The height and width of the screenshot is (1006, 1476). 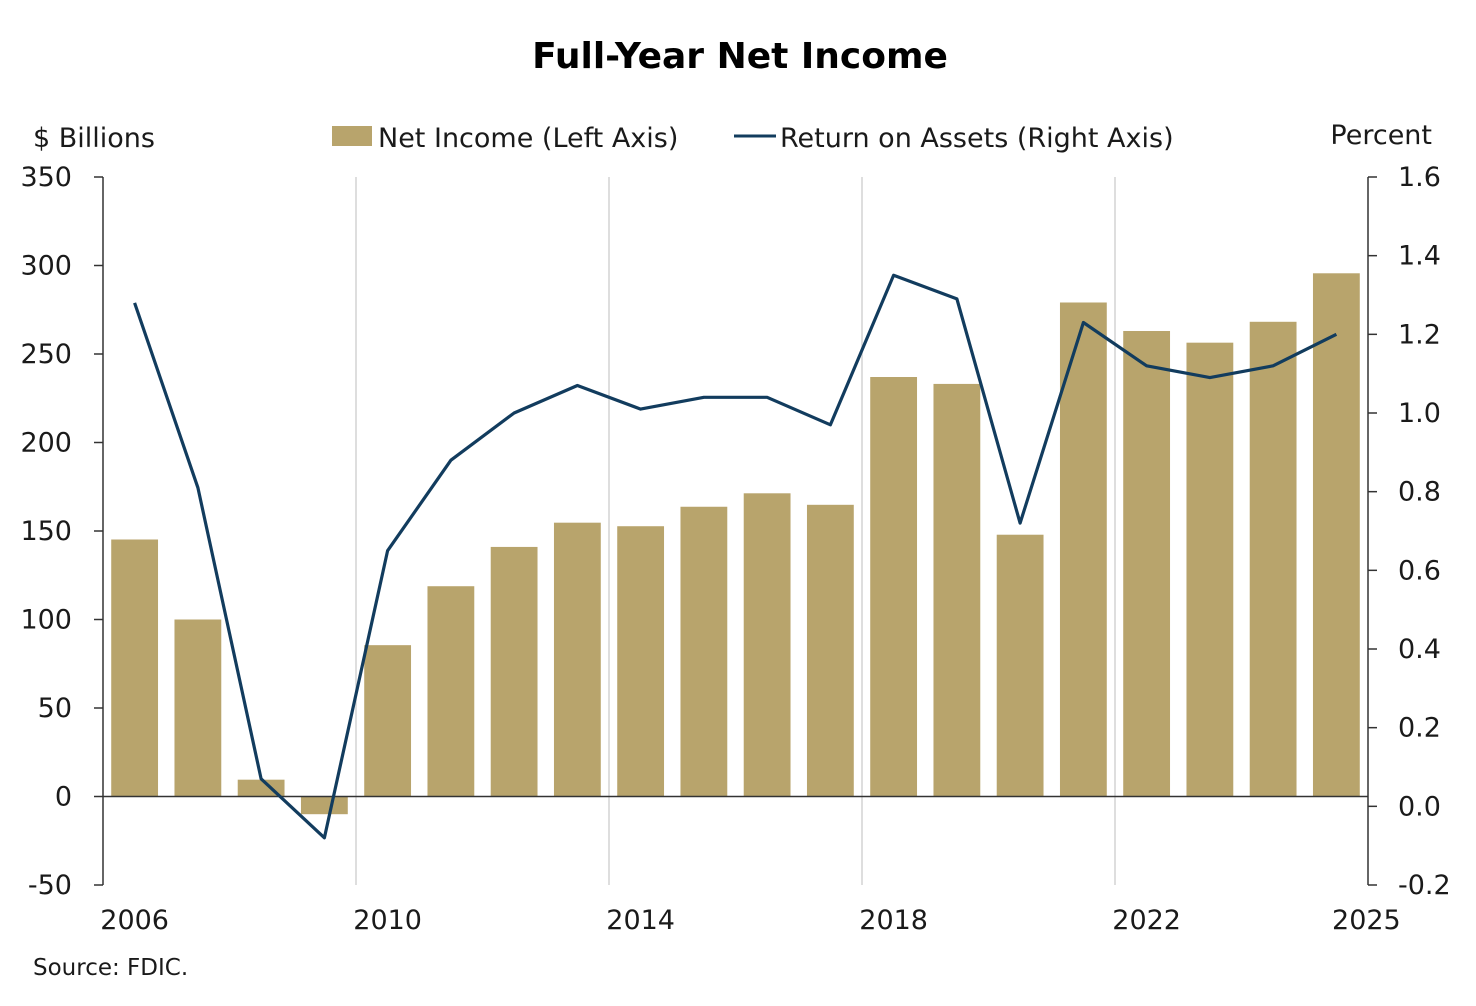 I want to click on x-tick-label-2018: 2018, so click(x=893, y=920).